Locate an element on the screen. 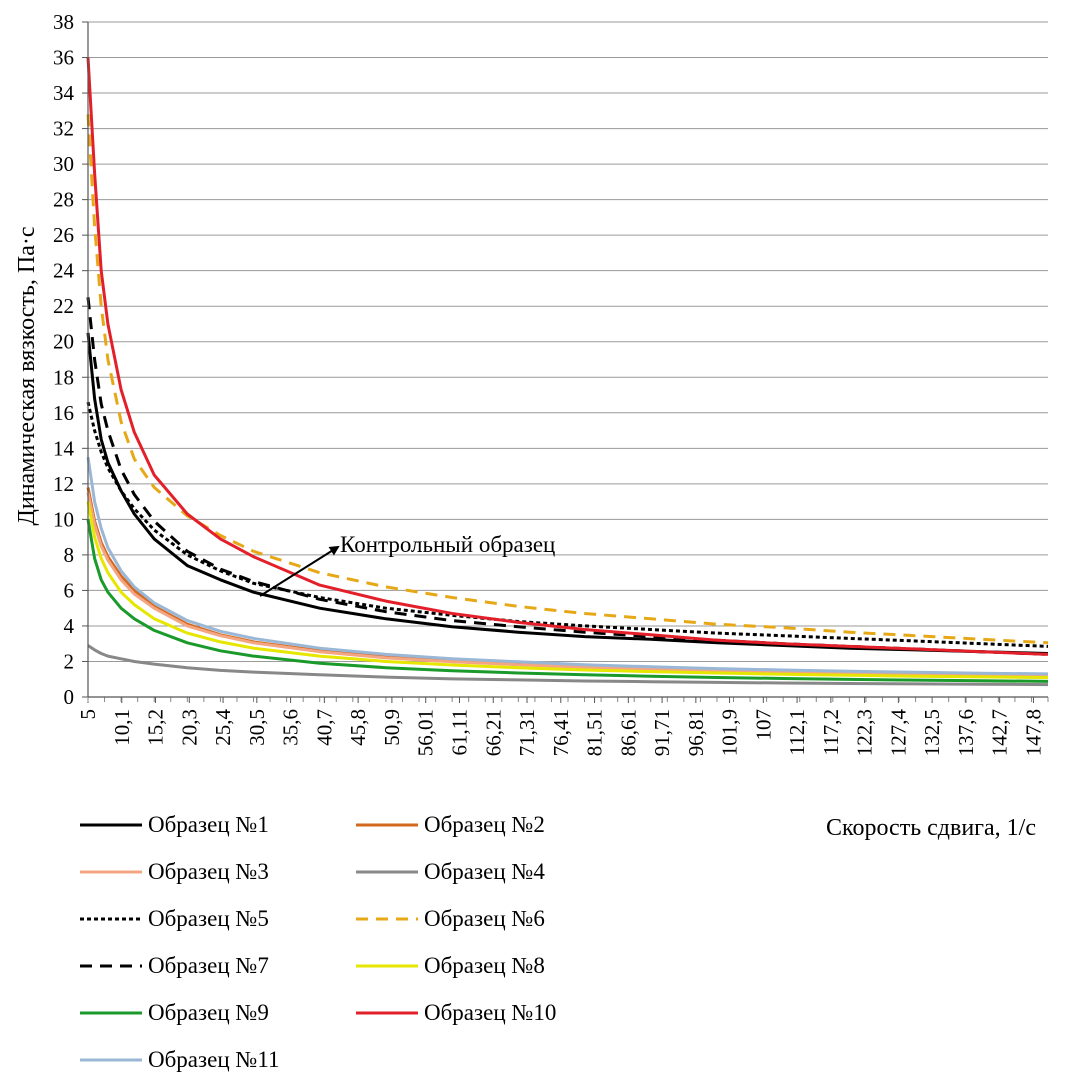  y-tick-label: 28 is located at coordinates (63, 200).